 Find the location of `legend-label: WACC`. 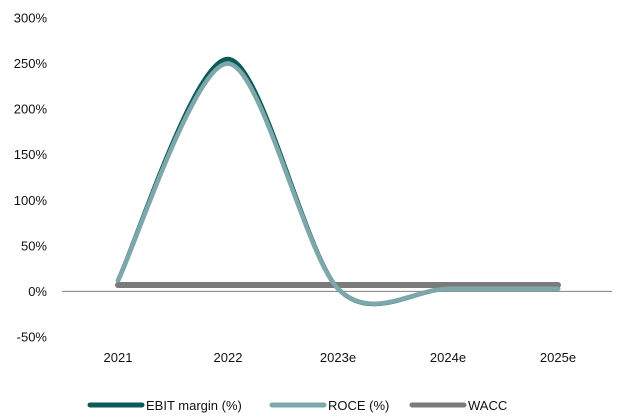

legend-label: WACC is located at coordinates (487, 405).